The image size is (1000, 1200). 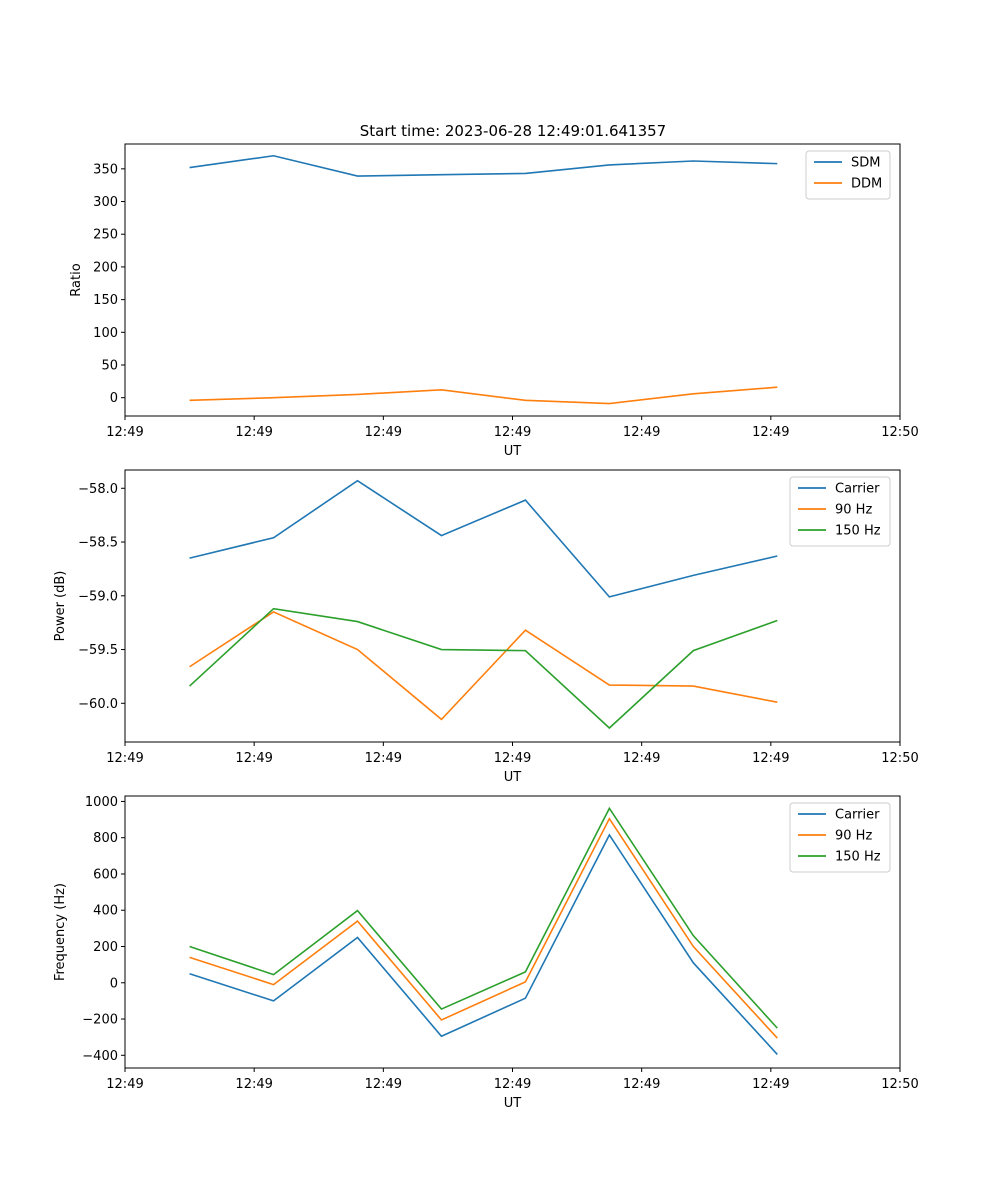 What do you see at coordinates (105, 911) in the screenshot?
I see `frequency-y-tick-label: 400` at bounding box center [105, 911].